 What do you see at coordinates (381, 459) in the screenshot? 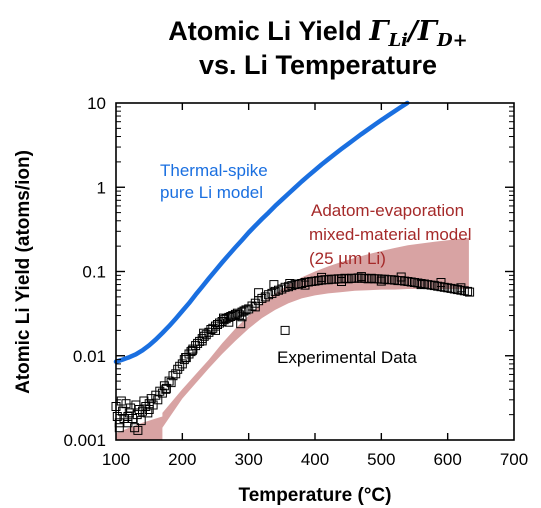
I see `x-tick-label: 500` at bounding box center [381, 459].